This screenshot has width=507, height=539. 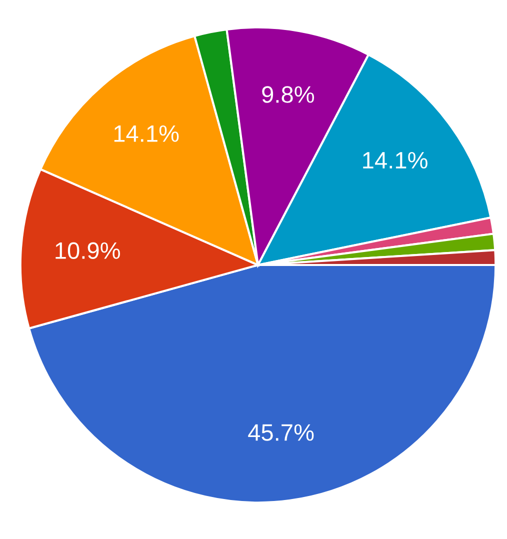 I want to click on data-label: 10.9%, so click(x=88, y=250).